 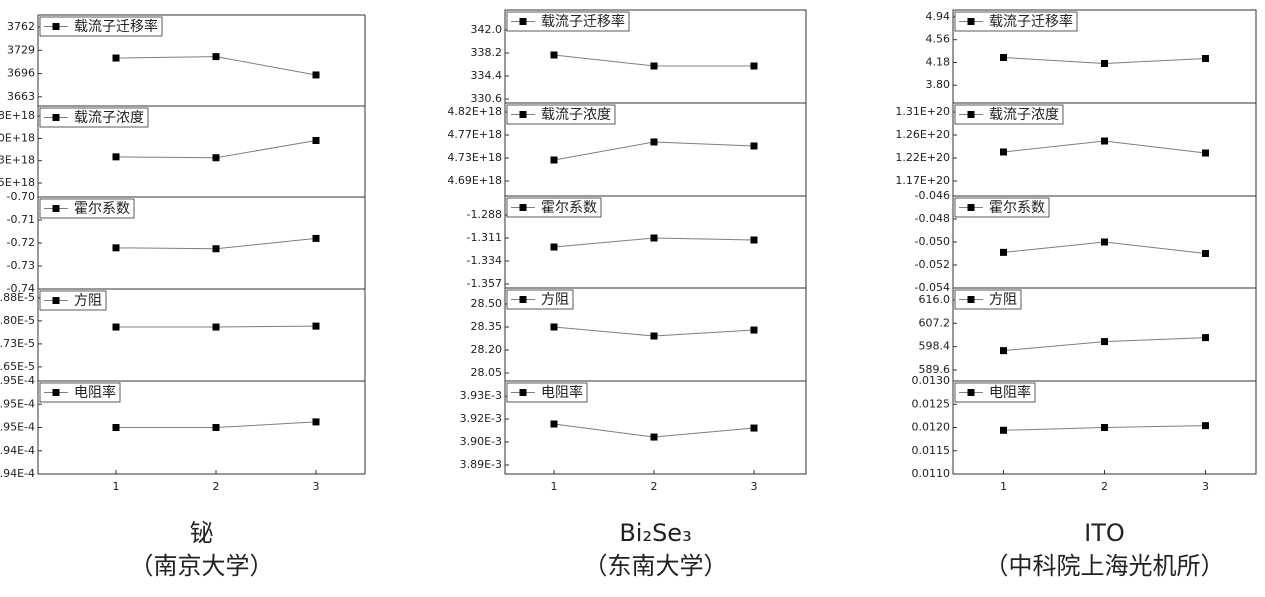 I want to click on plot-frame, so click(x=655, y=427).